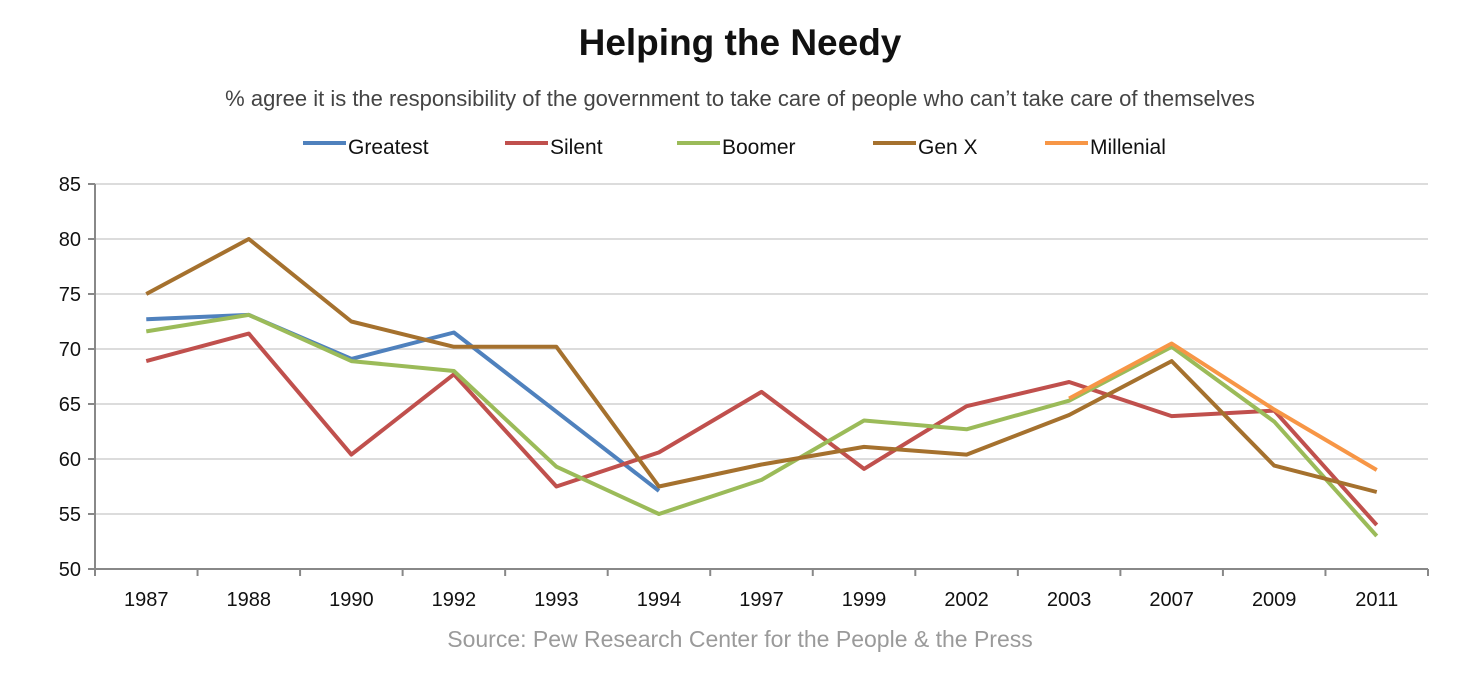  What do you see at coordinates (948, 147) in the screenshot?
I see `legend-label: Gen X` at bounding box center [948, 147].